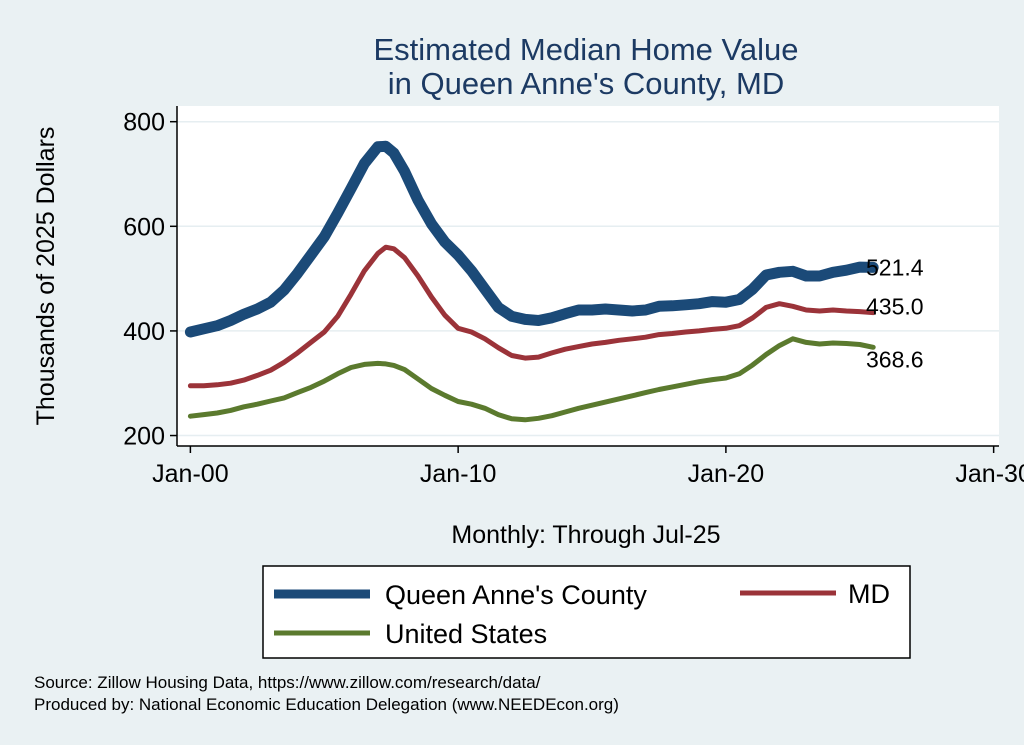 Image resolution: width=1024 pixels, height=745 pixels. I want to click on x-axis-title: Monthly: Through Jul-25, so click(585, 535).